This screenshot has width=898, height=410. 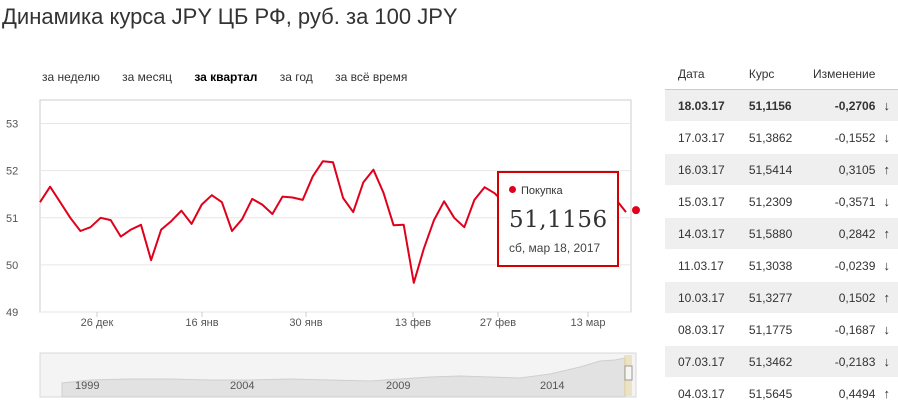 What do you see at coordinates (305, 323) in the screenshot?
I see `x-tick-label: 30 янв` at bounding box center [305, 323].